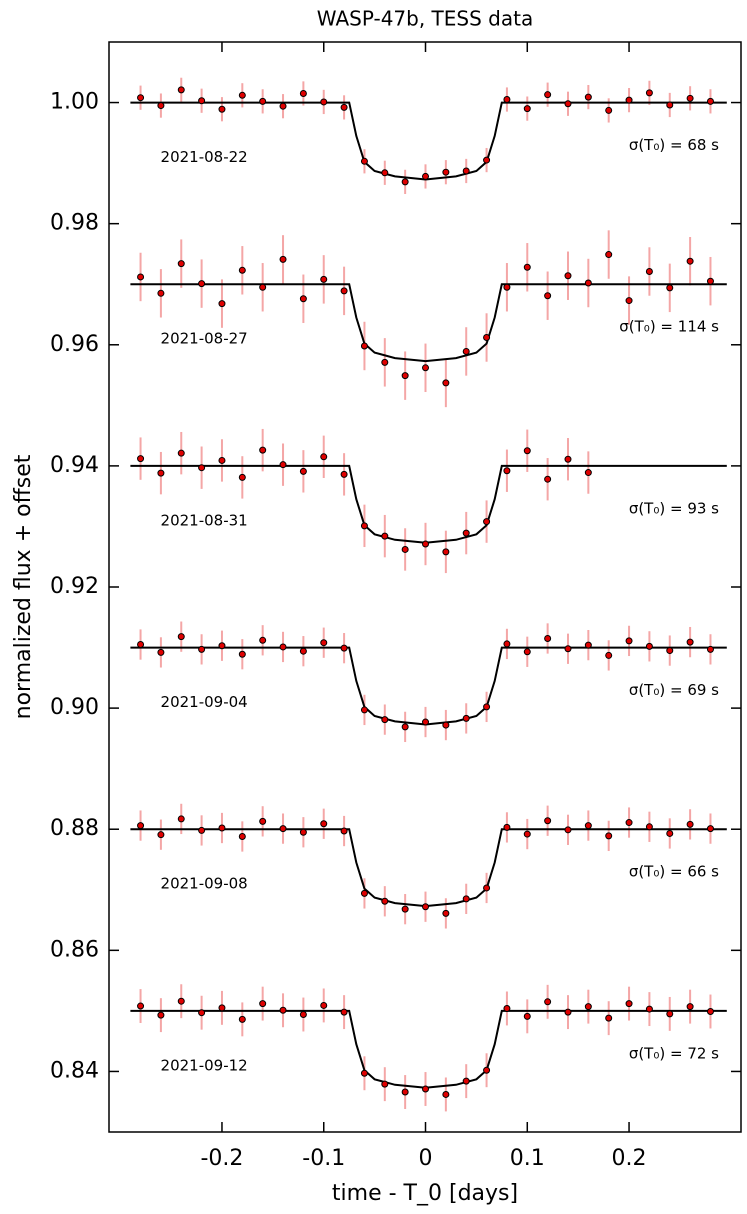 Image resolution: width=747 pixels, height=1214 pixels. I want to click on series-label: 2021-08-22, so click(204, 157).